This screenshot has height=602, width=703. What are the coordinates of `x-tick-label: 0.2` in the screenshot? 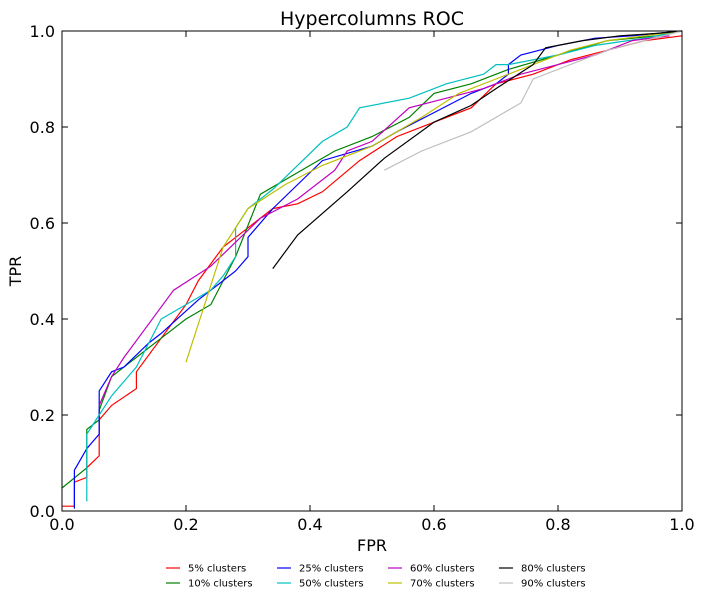 It's located at (185, 524).